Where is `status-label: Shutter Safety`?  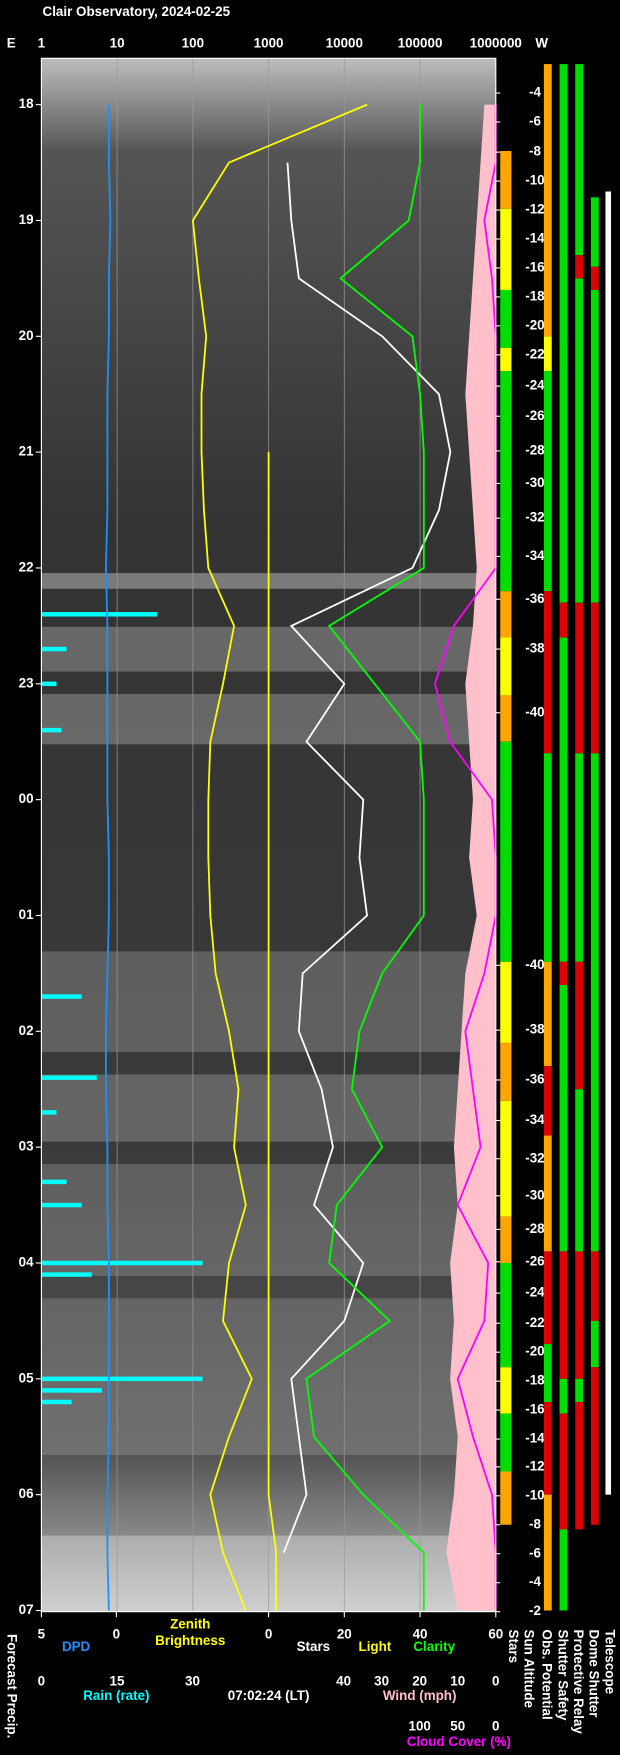
status-label: Shutter Safety is located at coordinates (562, 1675).